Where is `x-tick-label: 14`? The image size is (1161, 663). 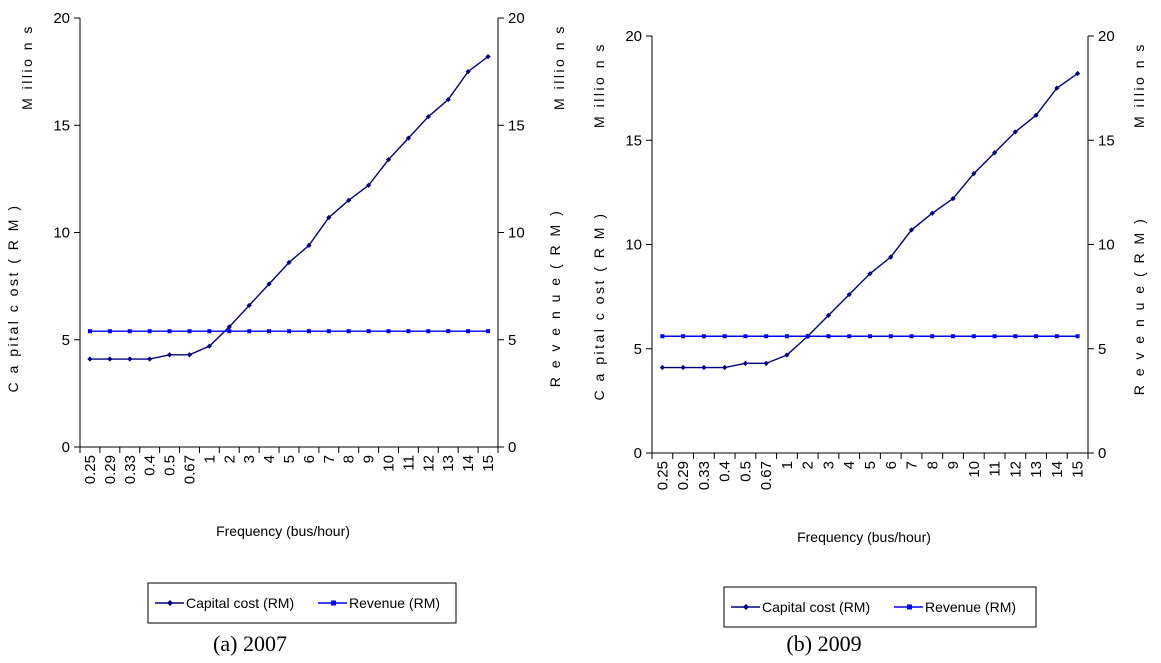
x-tick-label: 14 is located at coordinates (468, 463).